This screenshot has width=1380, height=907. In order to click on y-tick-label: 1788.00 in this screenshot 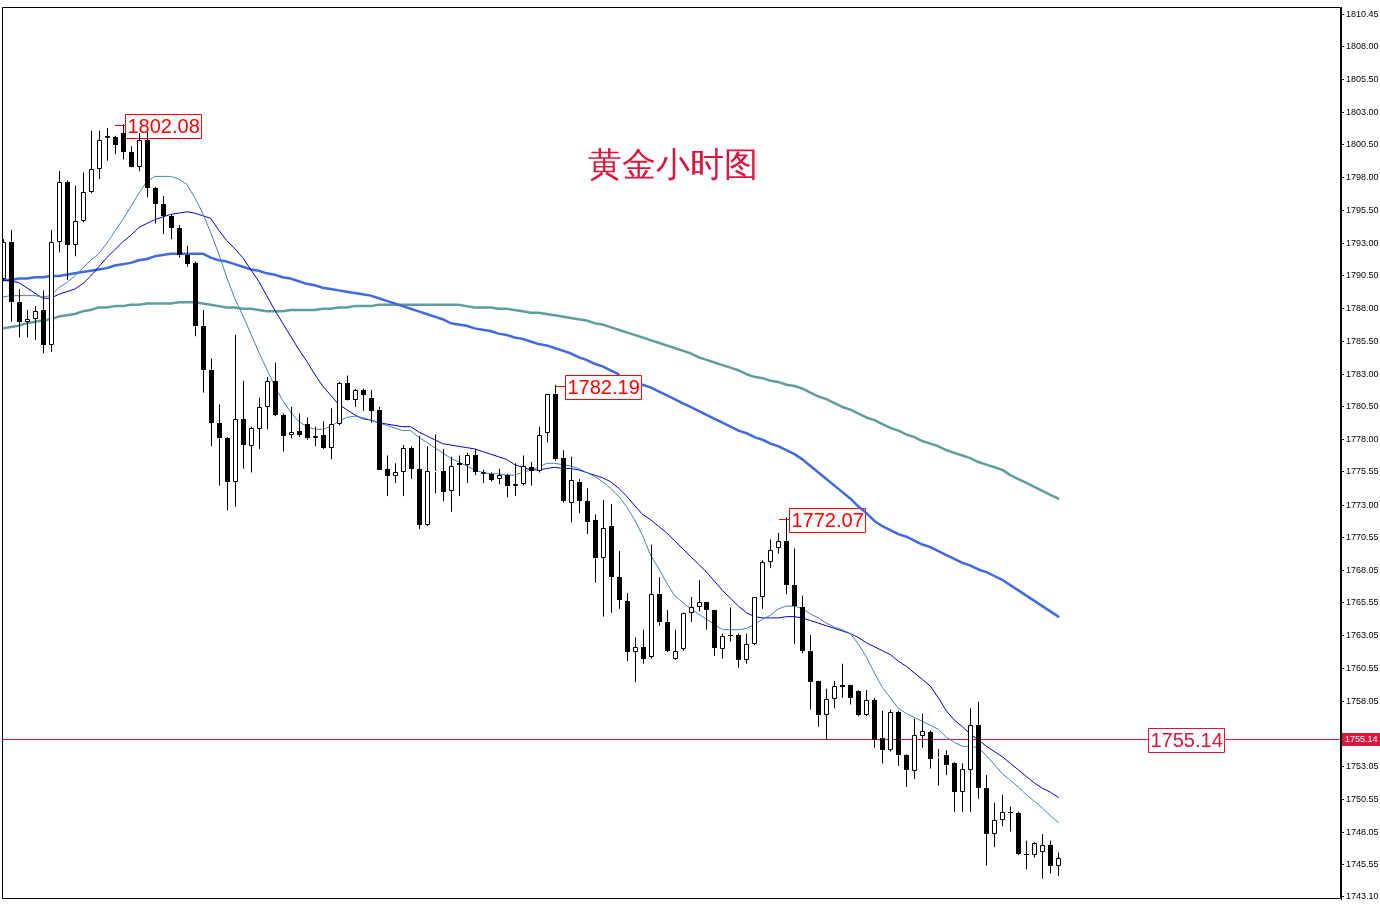, I will do `click(1362, 308)`.